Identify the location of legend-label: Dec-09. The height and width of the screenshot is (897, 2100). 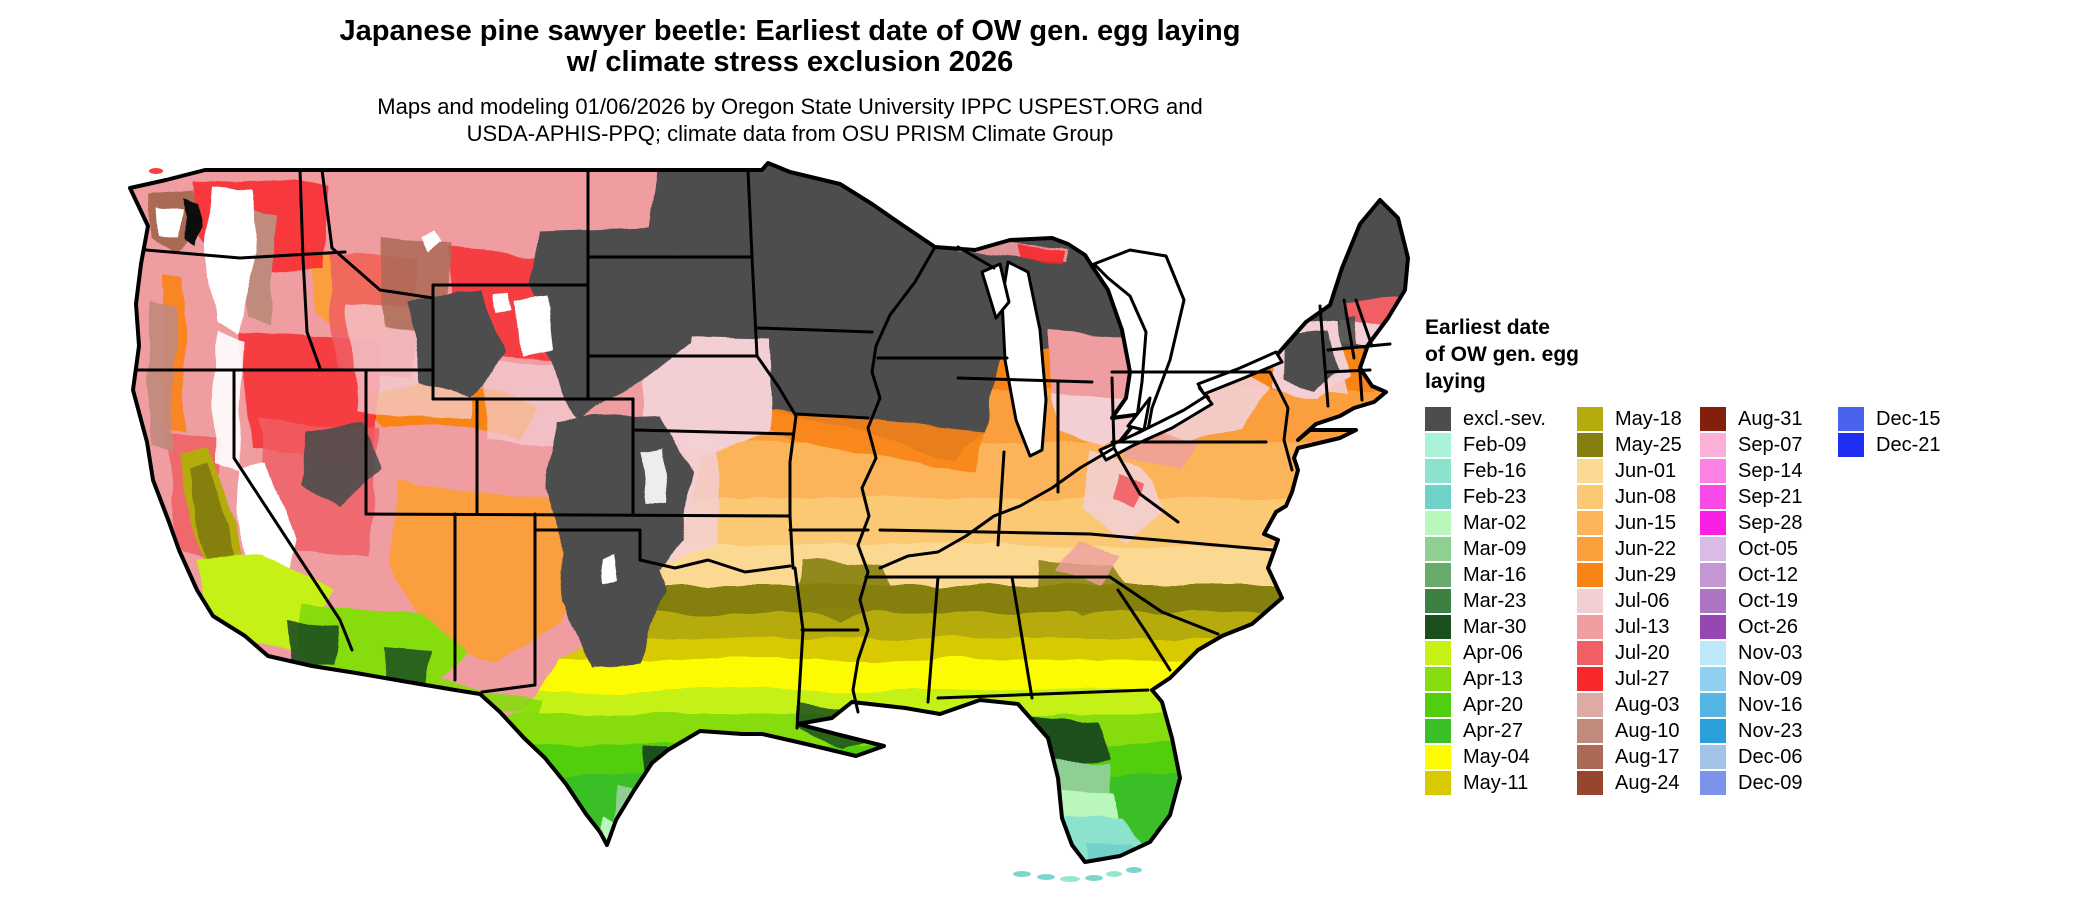
(1770, 782).